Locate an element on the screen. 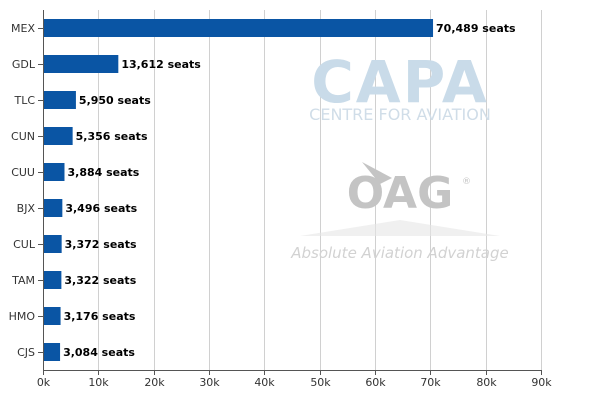 The image size is (600, 400). oag-logo-watermark: OAG is located at coordinates (400, 193).